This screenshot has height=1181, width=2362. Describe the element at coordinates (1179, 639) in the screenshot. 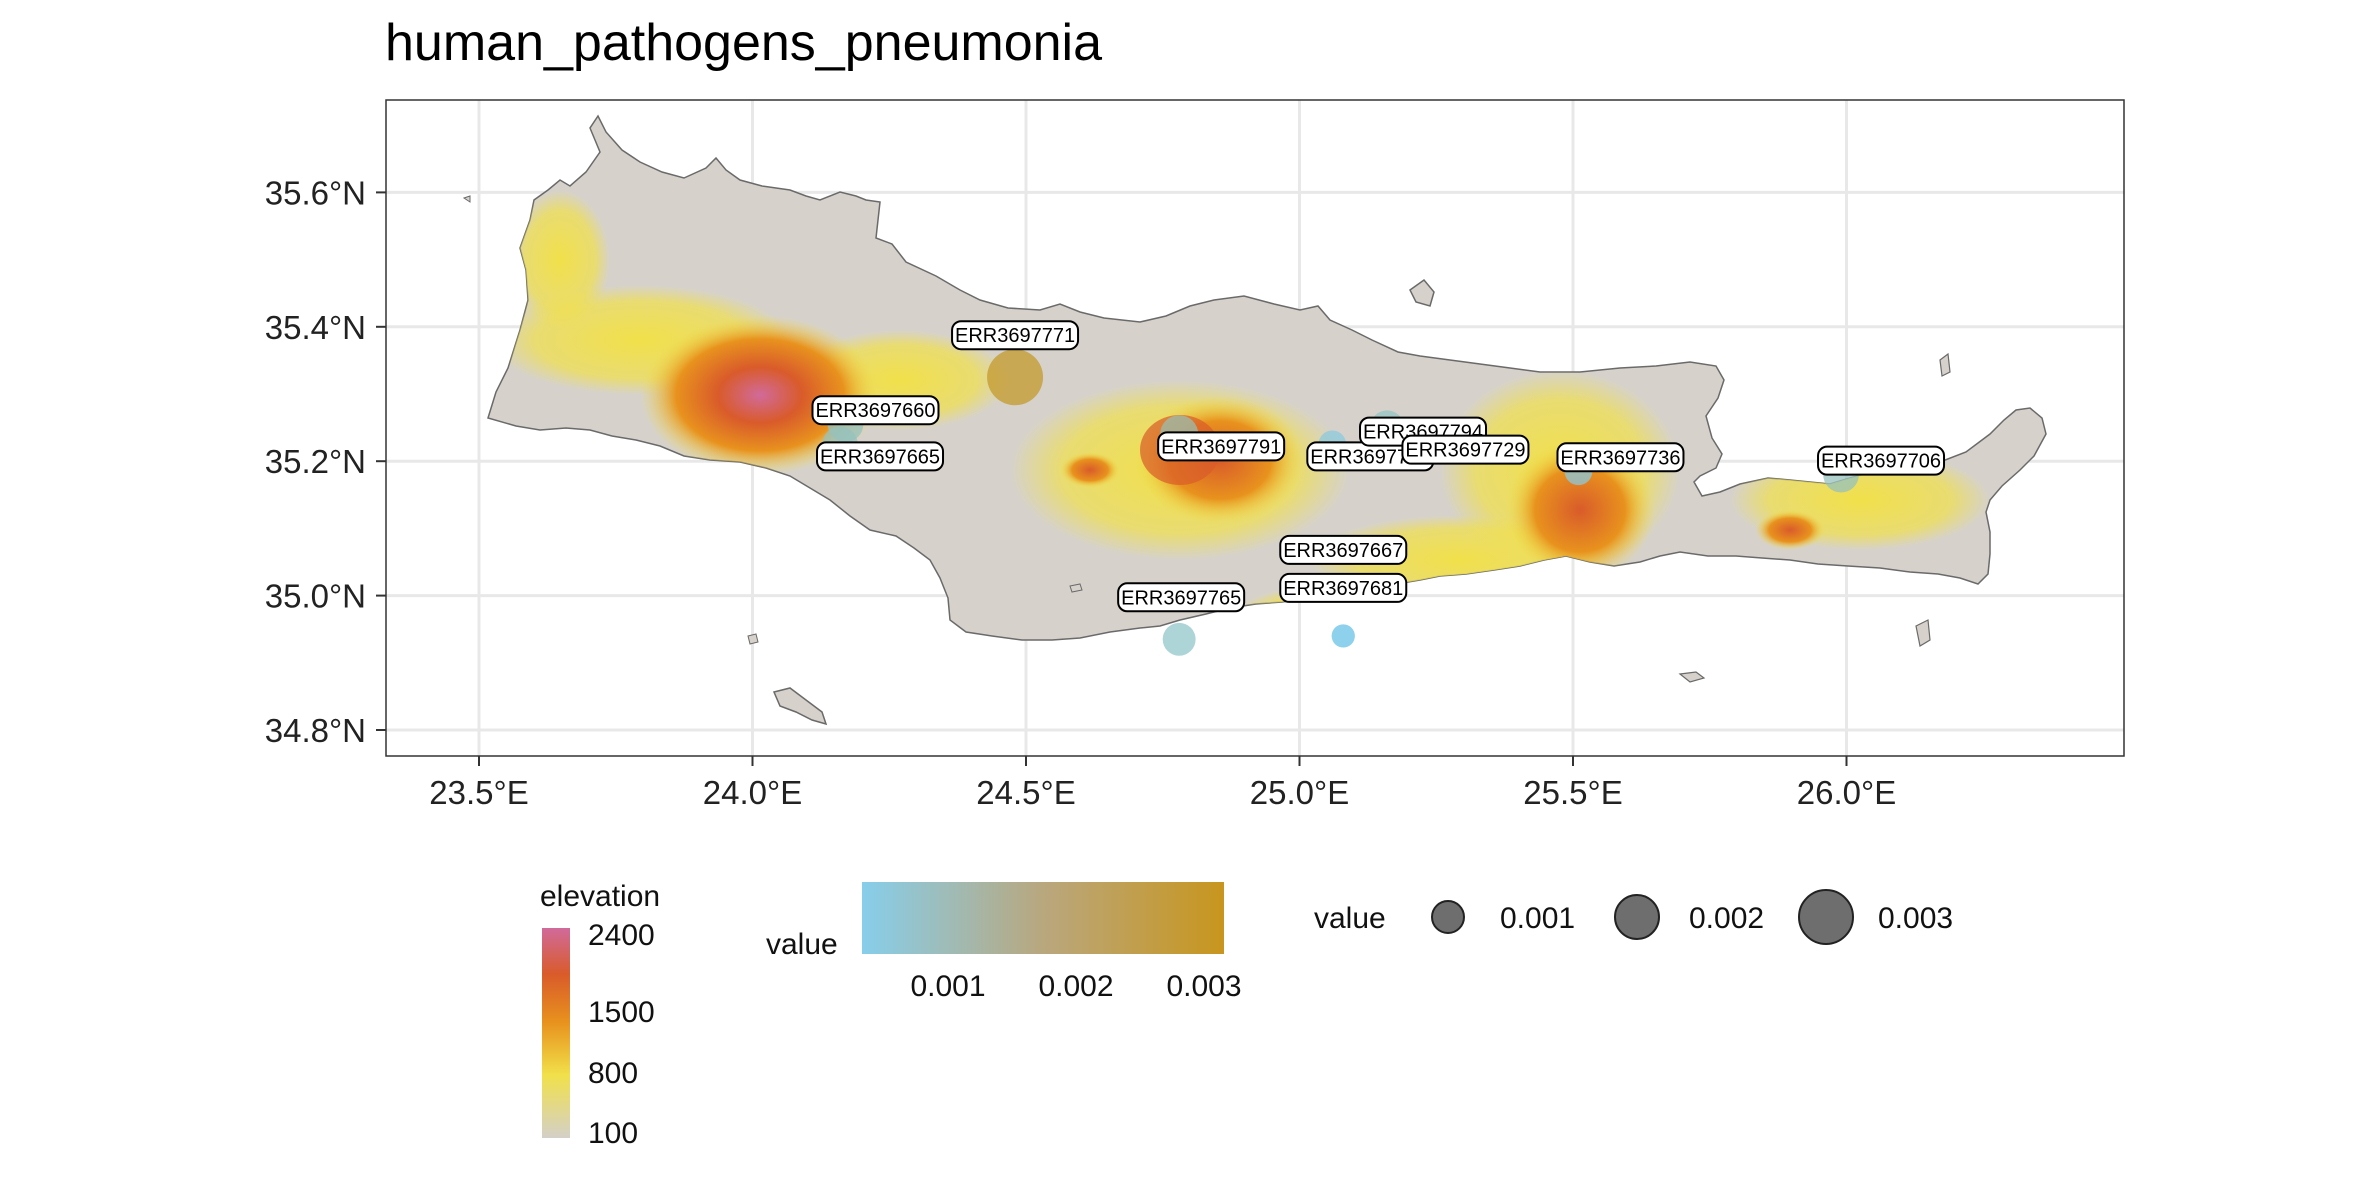

I see `sample-point-ERR3697765` at that location.